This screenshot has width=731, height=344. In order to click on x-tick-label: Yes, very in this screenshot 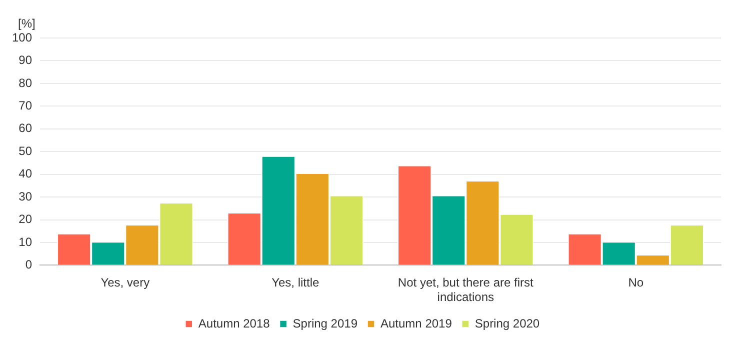, I will do `click(125, 283)`.